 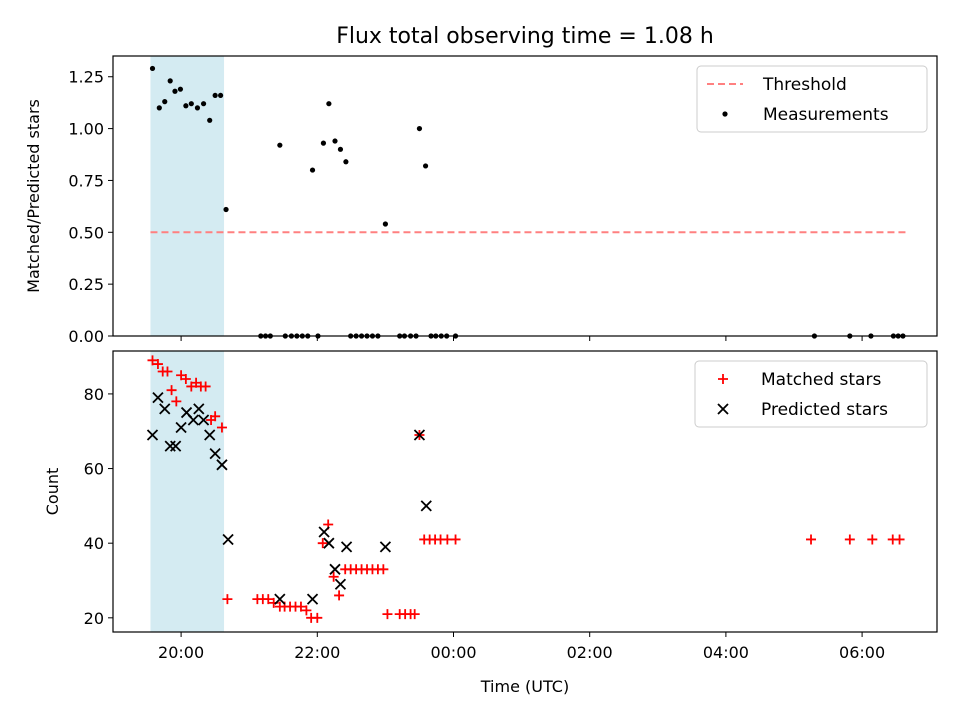 I want to click on legend-label: Matched stars, so click(x=821, y=380).